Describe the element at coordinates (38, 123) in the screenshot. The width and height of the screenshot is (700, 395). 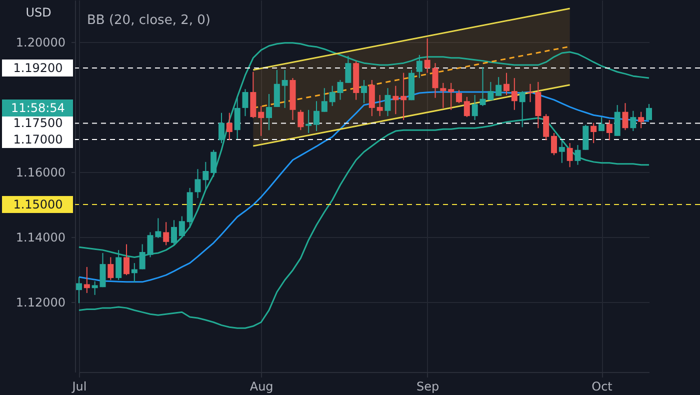
I see `ref-line-label: 1.17500` at that location.